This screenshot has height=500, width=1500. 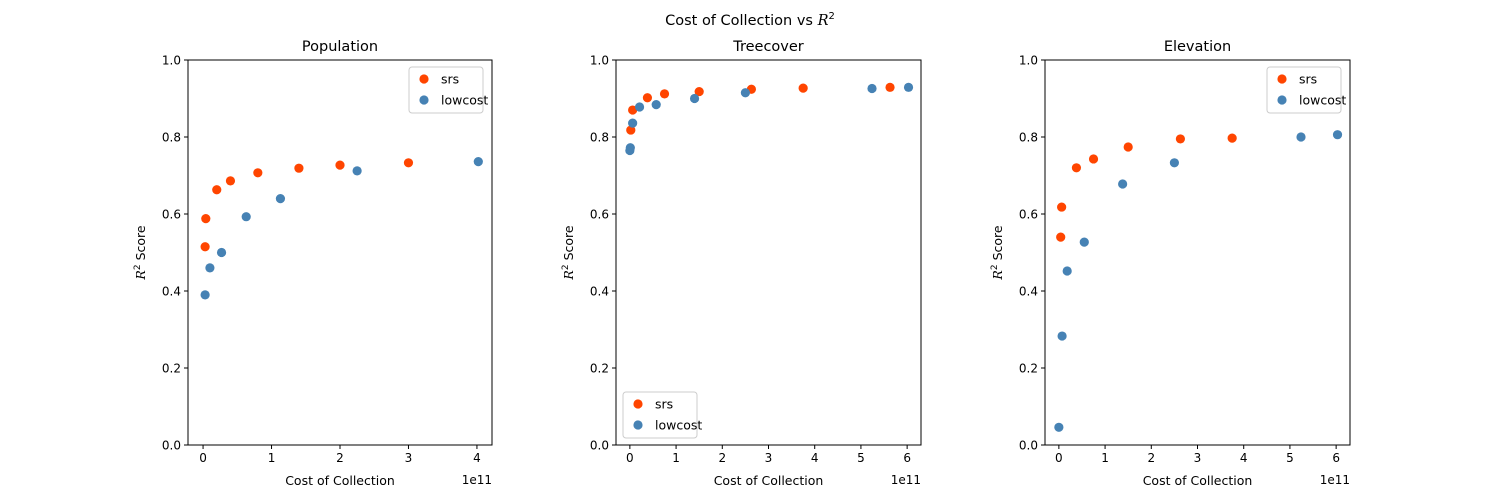 What do you see at coordinates (1197, 47) in the screenshot?
I see `chart-title: Elevation` at bounding box center [1197, 47].